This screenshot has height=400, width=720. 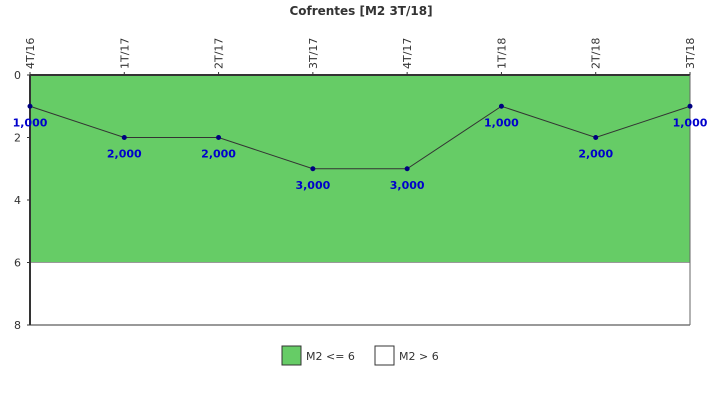 What do you see at coordinates (17, 200) in the screenshot?
I see `y-tick-label: 4` at bounding box center [17, 200].